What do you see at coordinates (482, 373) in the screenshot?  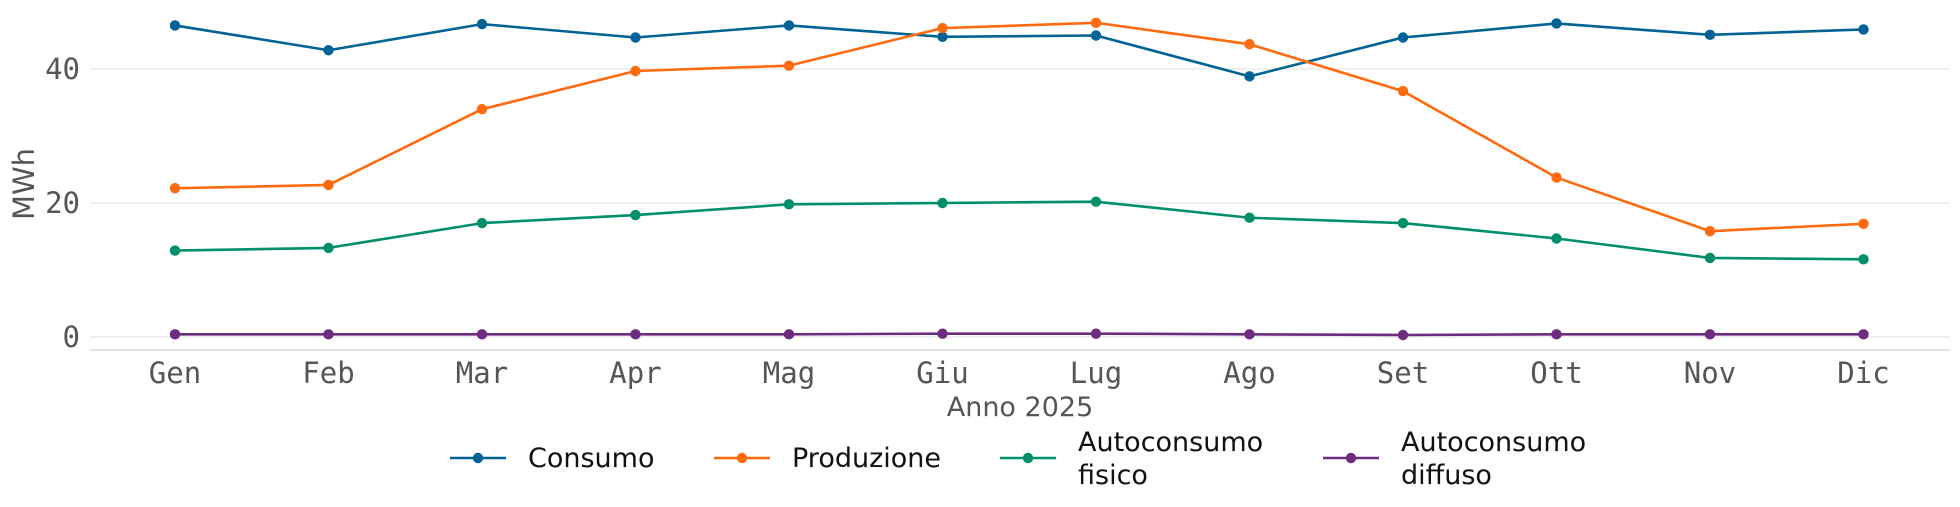 I see `x-tick-label: Mar` at bounding box center [482, 373].